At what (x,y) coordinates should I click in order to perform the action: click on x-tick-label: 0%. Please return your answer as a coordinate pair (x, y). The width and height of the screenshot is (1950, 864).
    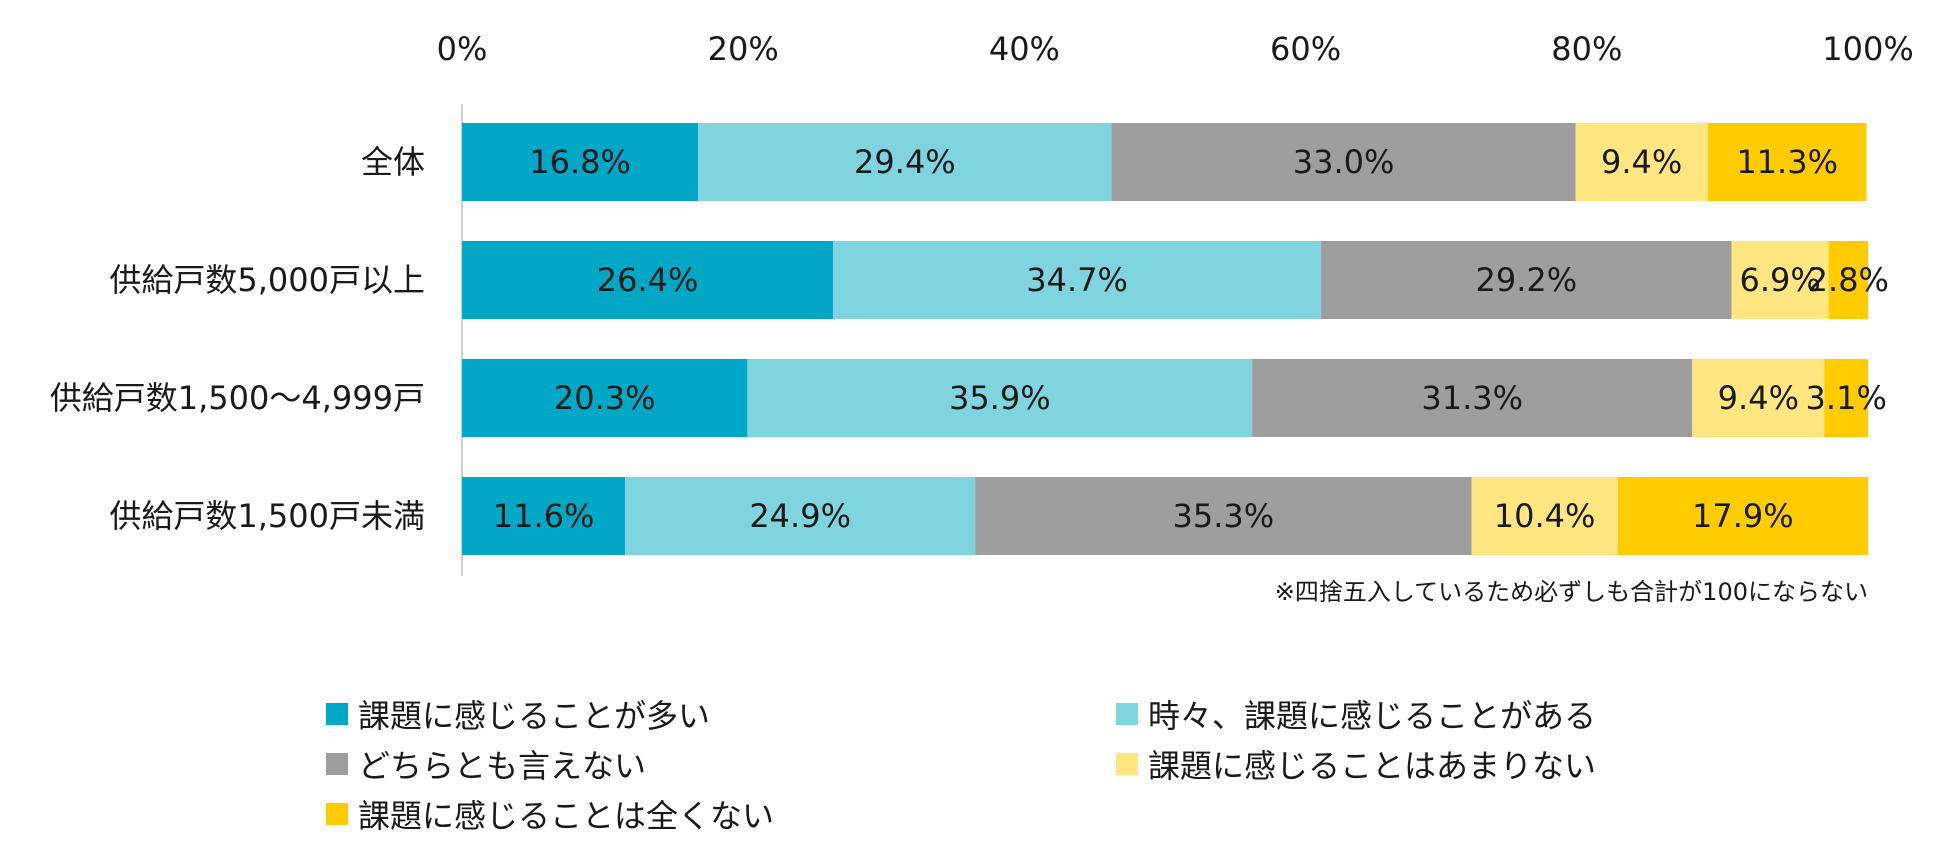
    Looking at the image, I should click on (462, 49).